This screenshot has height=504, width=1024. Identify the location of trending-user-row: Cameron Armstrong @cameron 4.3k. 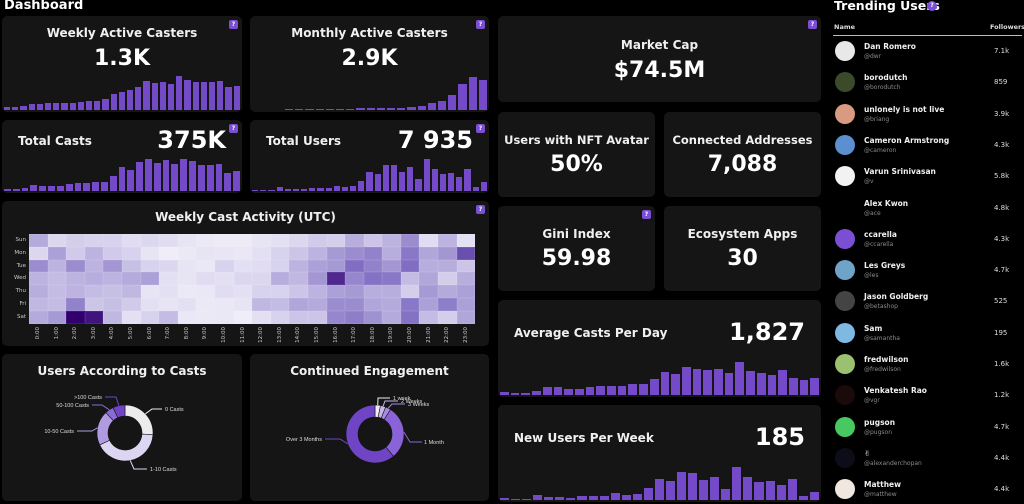
(928, 145).